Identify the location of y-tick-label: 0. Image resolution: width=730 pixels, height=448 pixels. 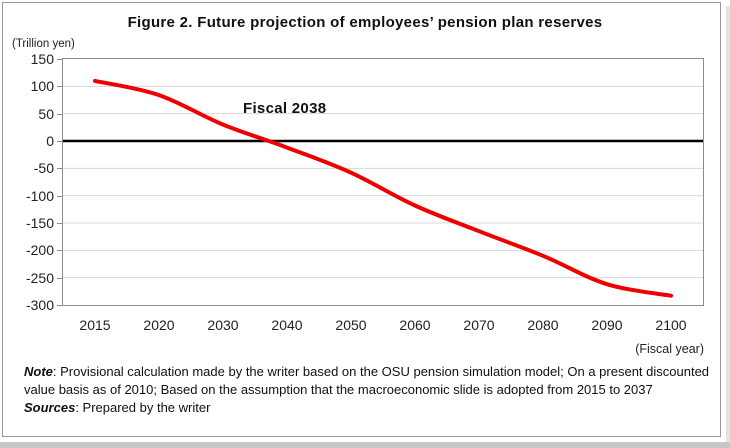
(50, 141).